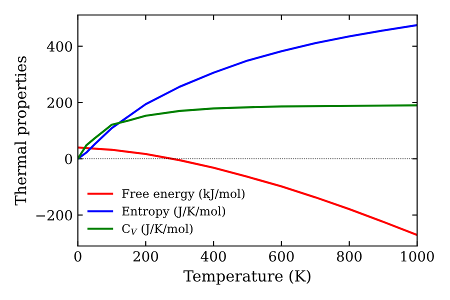  I want to click on x-tick-label: 200, so click(145, 256).